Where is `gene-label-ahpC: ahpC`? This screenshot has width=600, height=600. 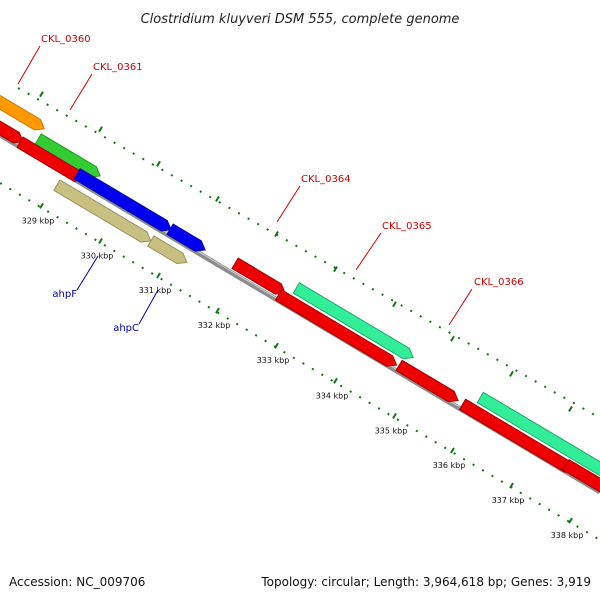 gene-label-ahpC: ahpC is located at coordinates (126, 328).